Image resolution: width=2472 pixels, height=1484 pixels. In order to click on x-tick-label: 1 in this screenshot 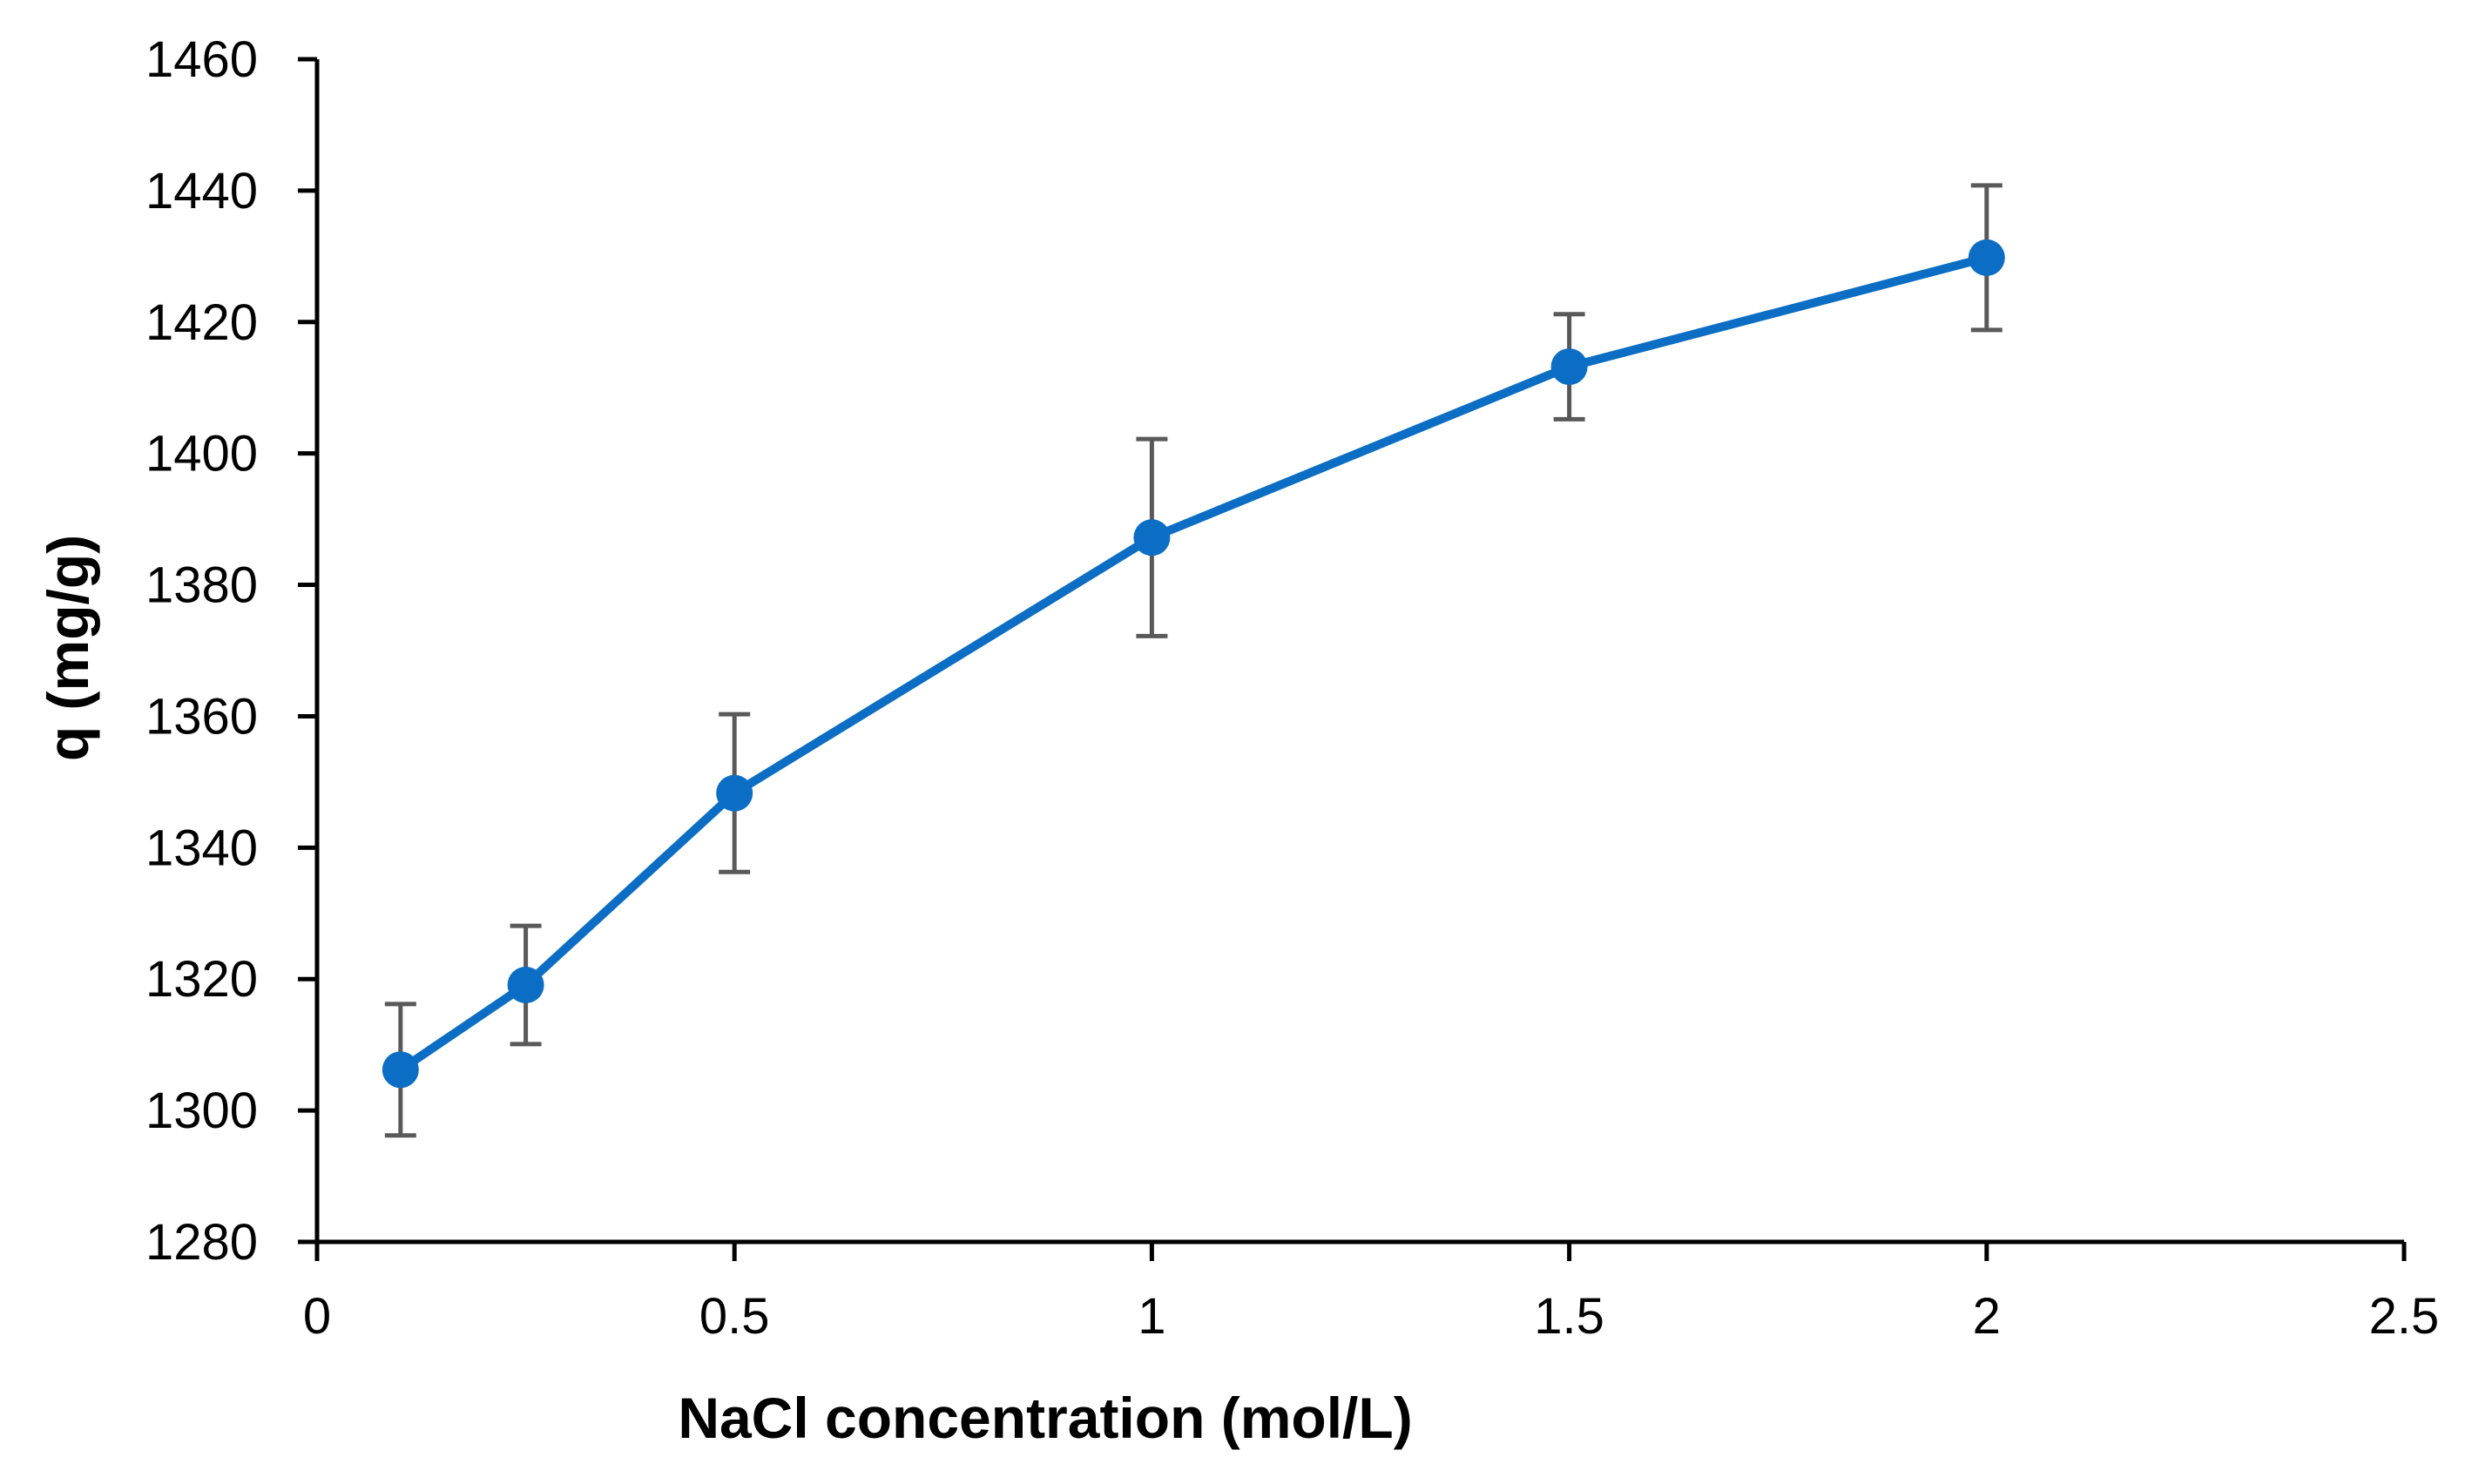, I will do `click(1151, 1316)`.